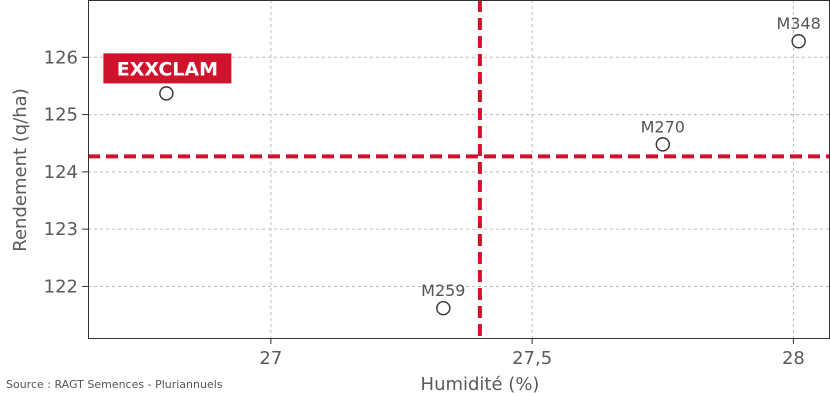 The width and height of the screenshot is (830, 398). I want to click on y-tick-label: 123, so click(61, 229).